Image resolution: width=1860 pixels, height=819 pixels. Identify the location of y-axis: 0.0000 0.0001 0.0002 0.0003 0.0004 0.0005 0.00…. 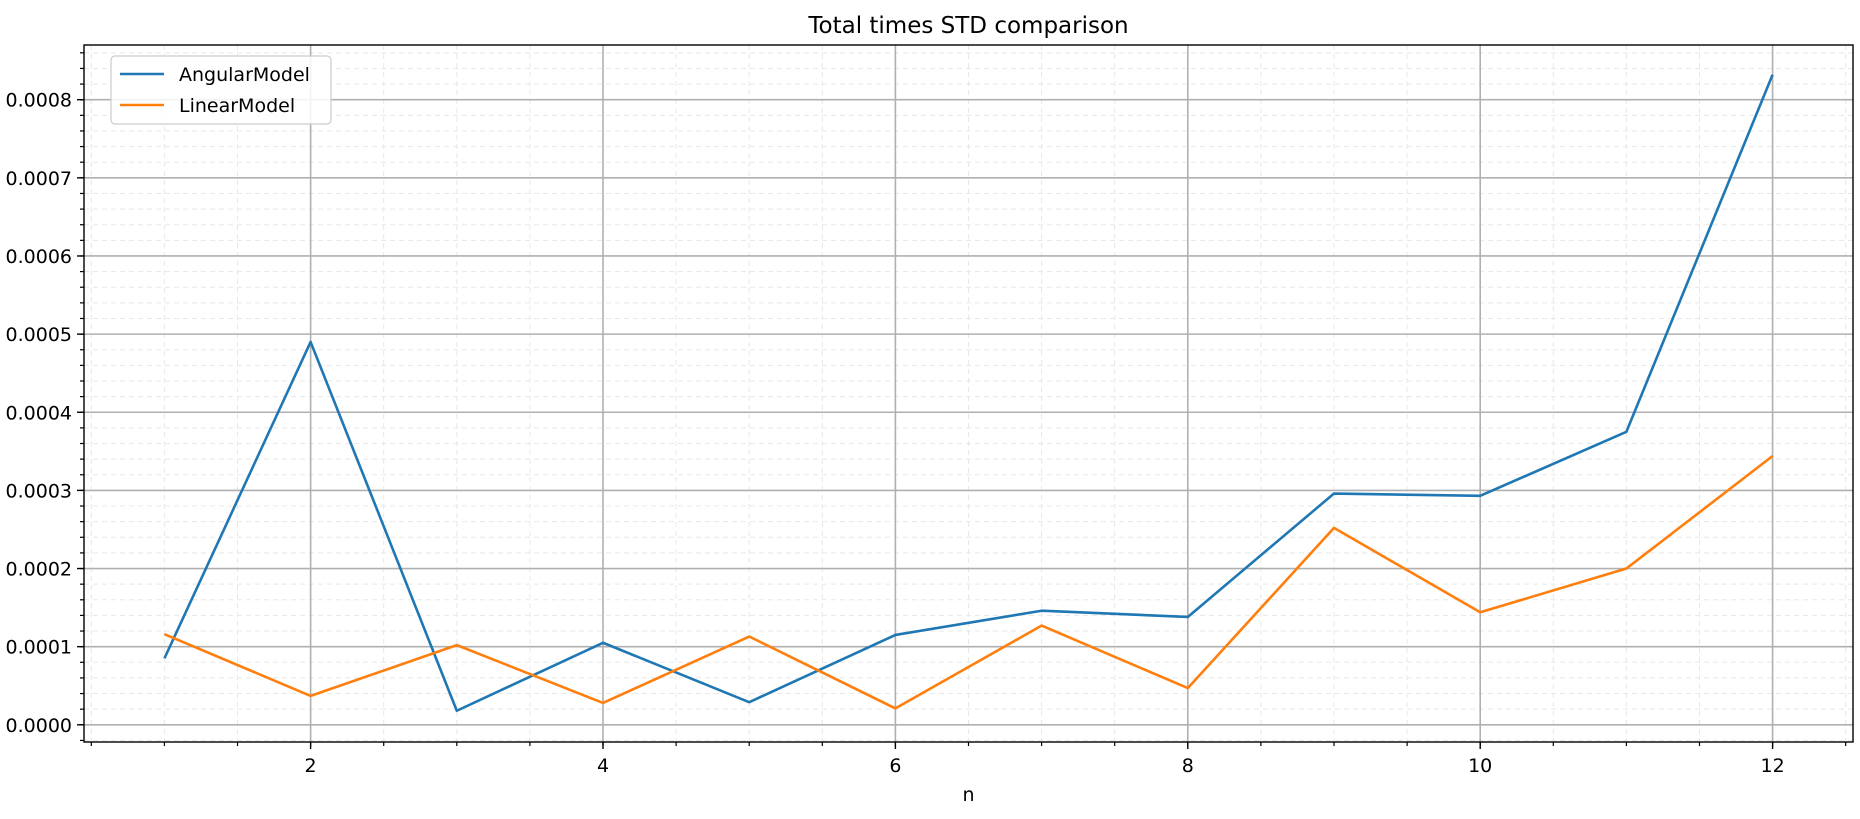
(45, 397).